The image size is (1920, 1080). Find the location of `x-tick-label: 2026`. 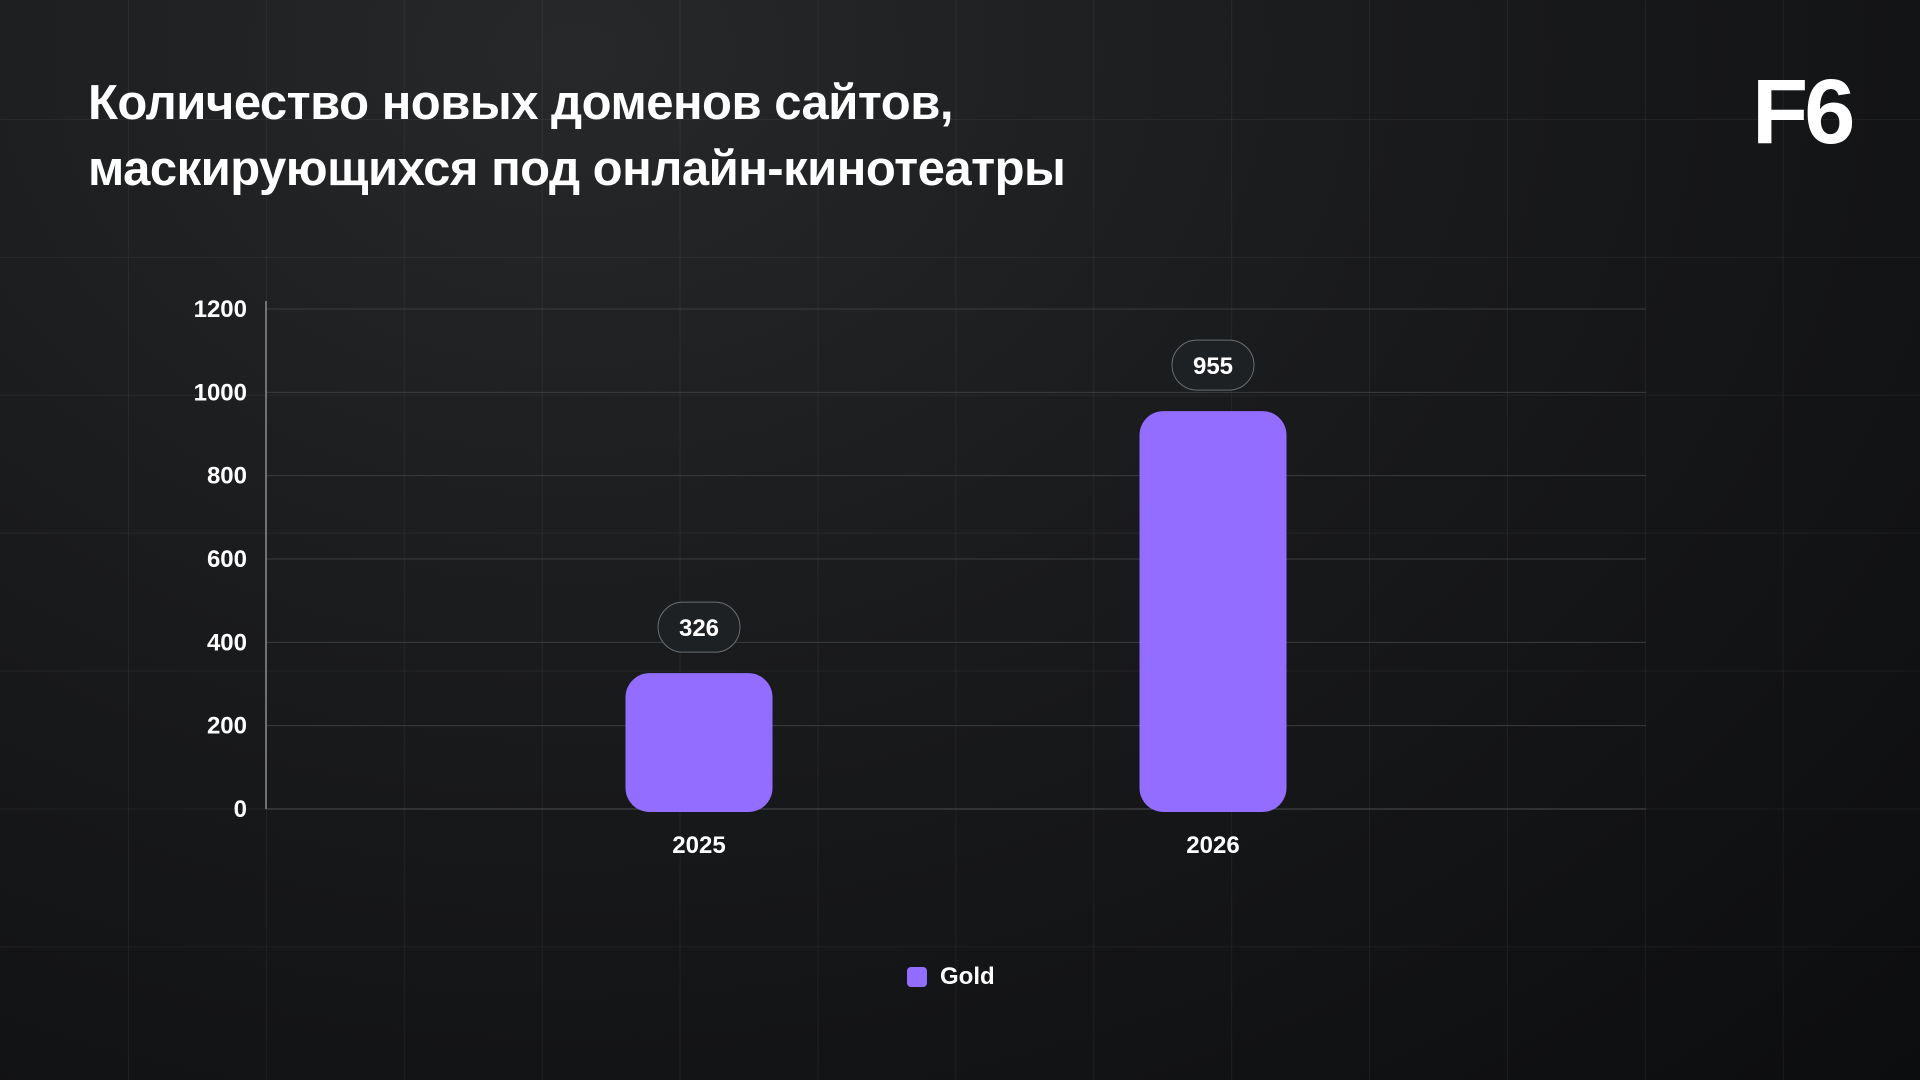

x-tick-label: 2026 is located at coordinates (1212, 845).